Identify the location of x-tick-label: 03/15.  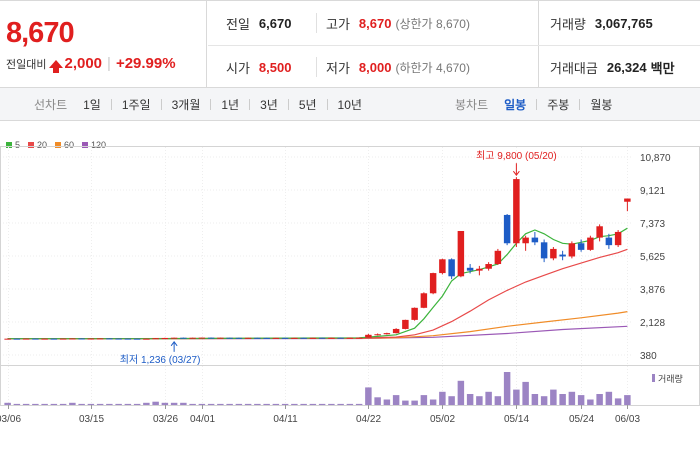
(91, 419).